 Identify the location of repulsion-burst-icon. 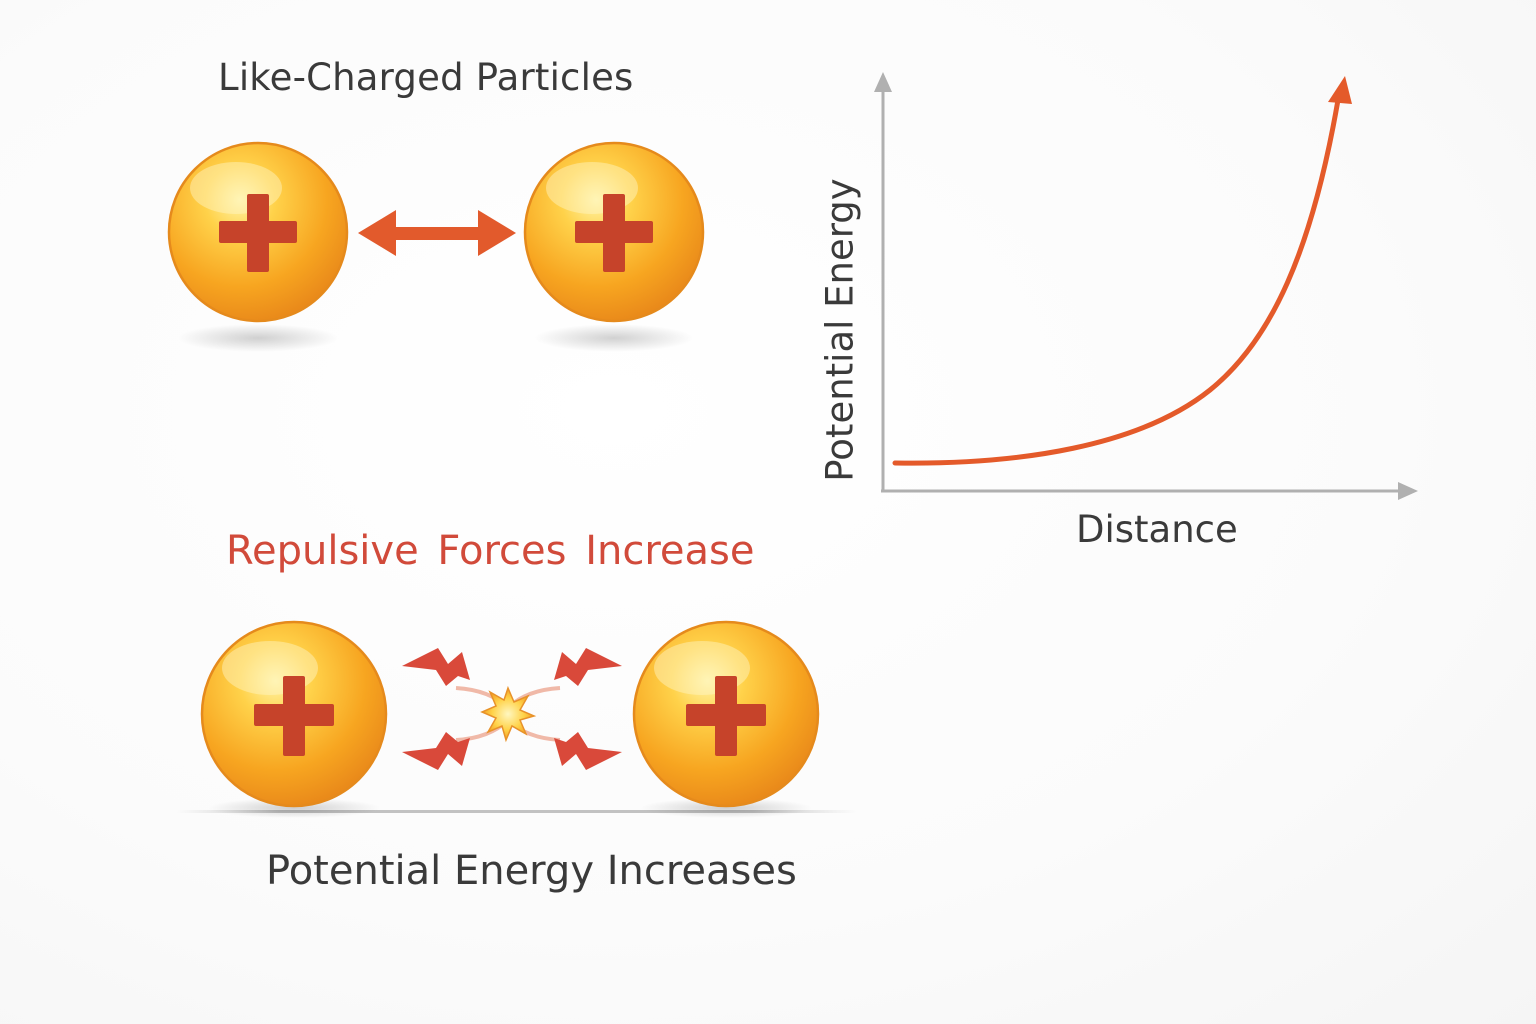
(512, 709).